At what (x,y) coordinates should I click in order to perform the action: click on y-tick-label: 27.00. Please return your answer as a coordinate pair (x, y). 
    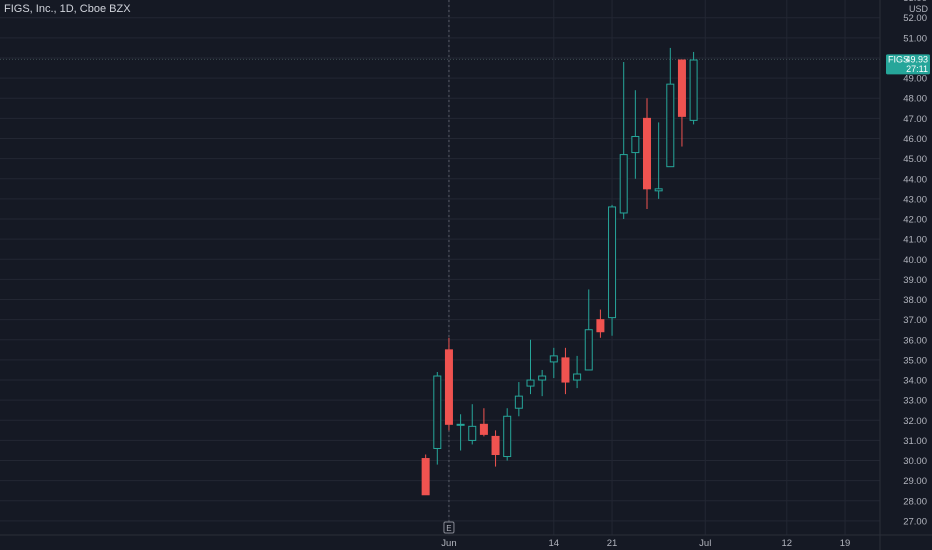
    Looking at the image, I should click on (915, 521).